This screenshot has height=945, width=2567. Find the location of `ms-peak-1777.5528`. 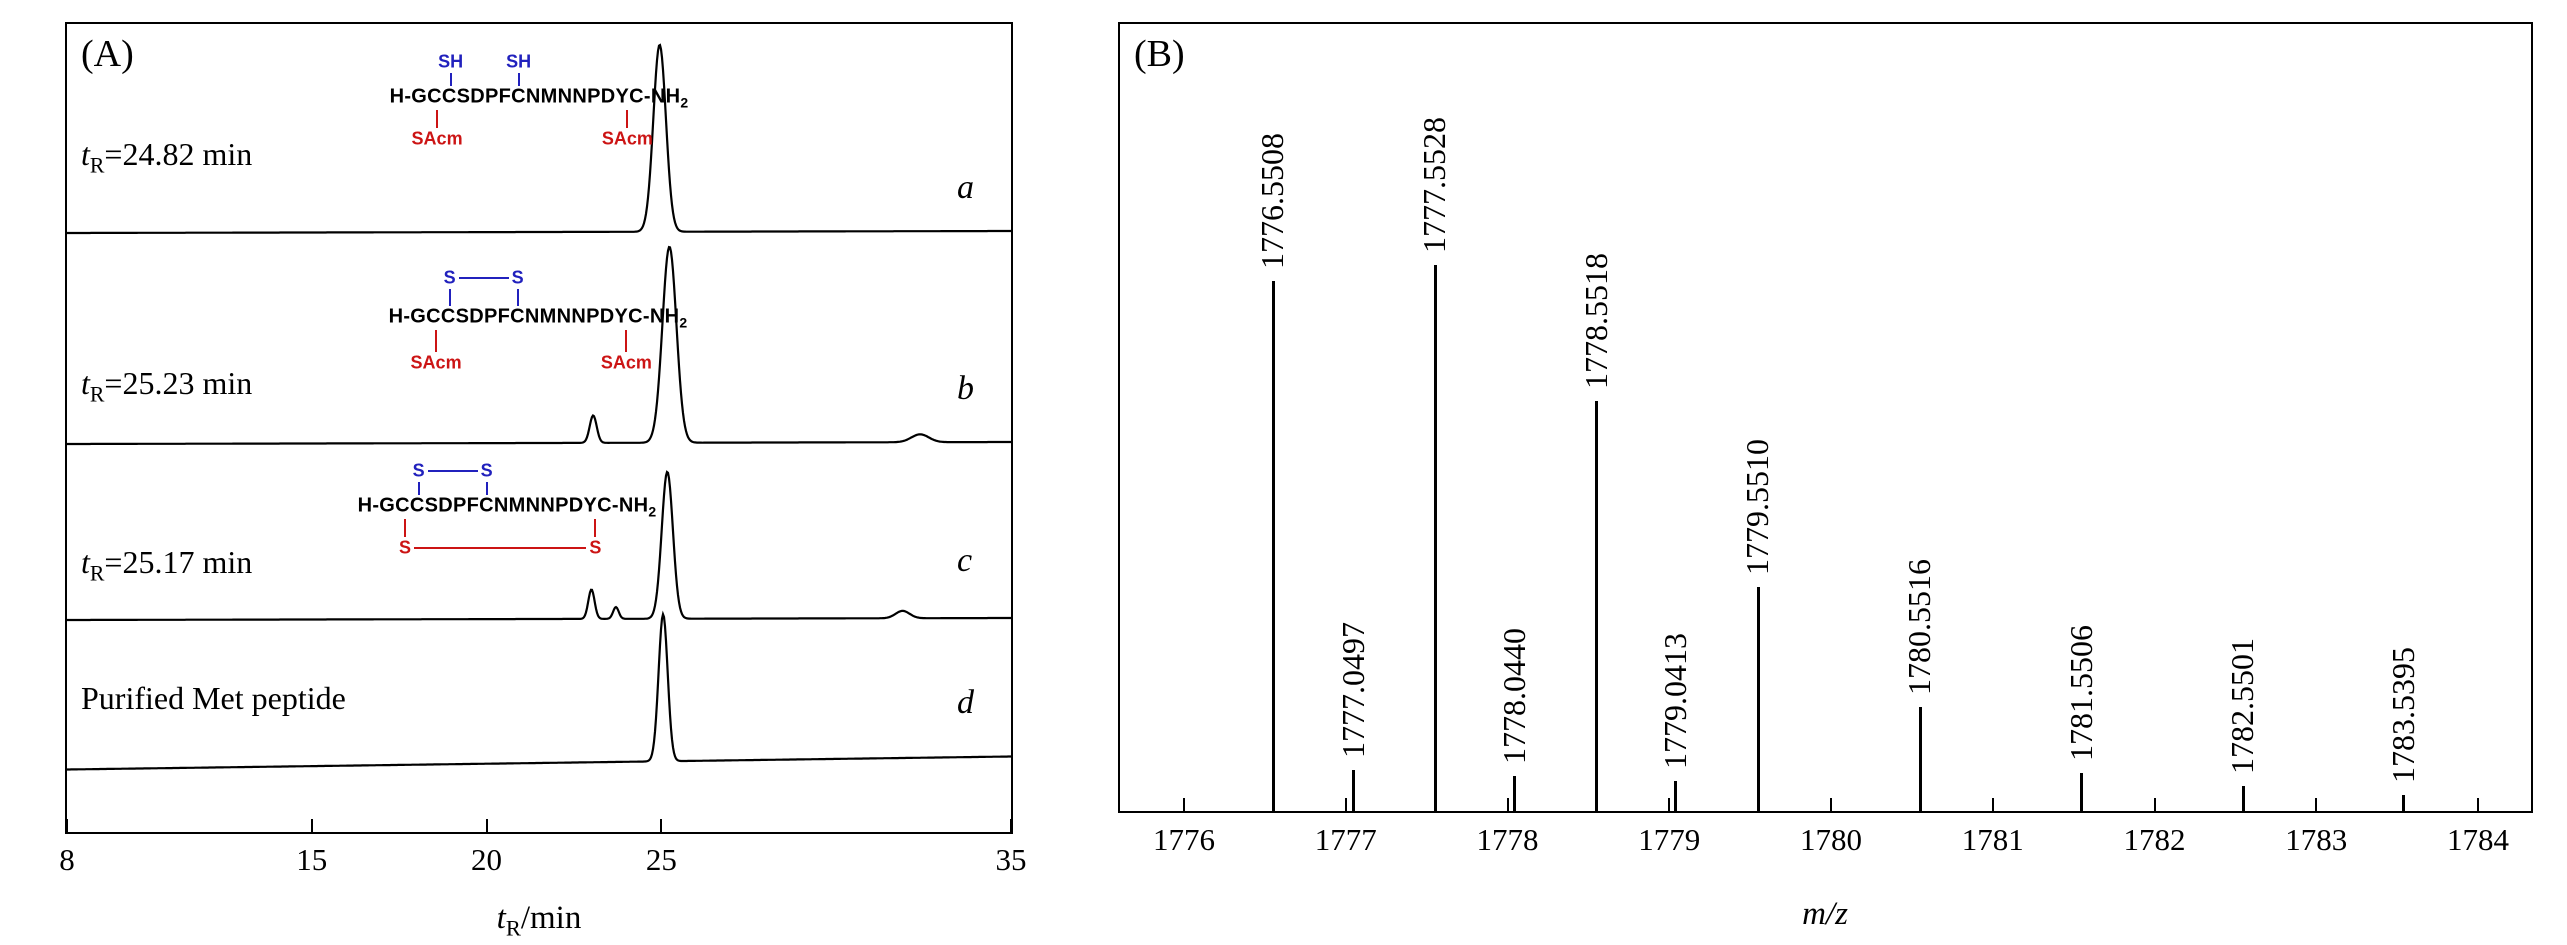

ms-peak-1777.5528 is located at coordinates (1435, 538).